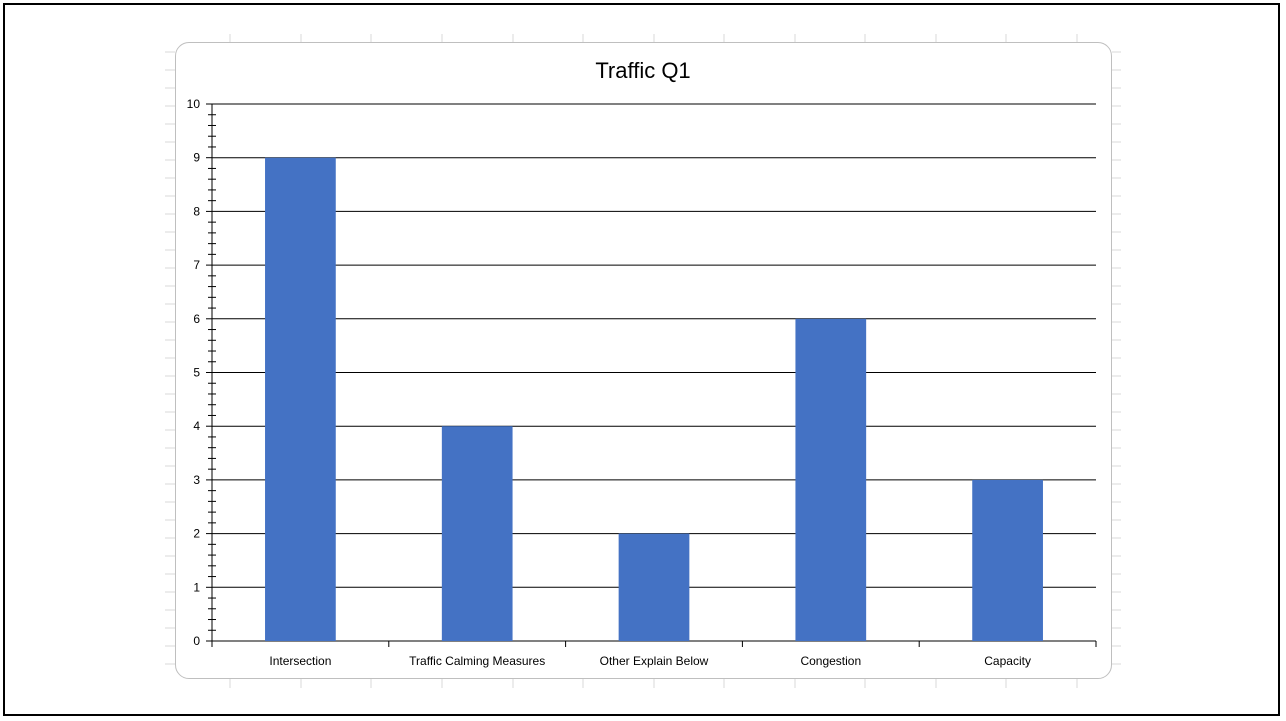  Describe the element at coordinates (643, 70) in the screenshot. I see `chart-title: Traffic Q1` at that location.